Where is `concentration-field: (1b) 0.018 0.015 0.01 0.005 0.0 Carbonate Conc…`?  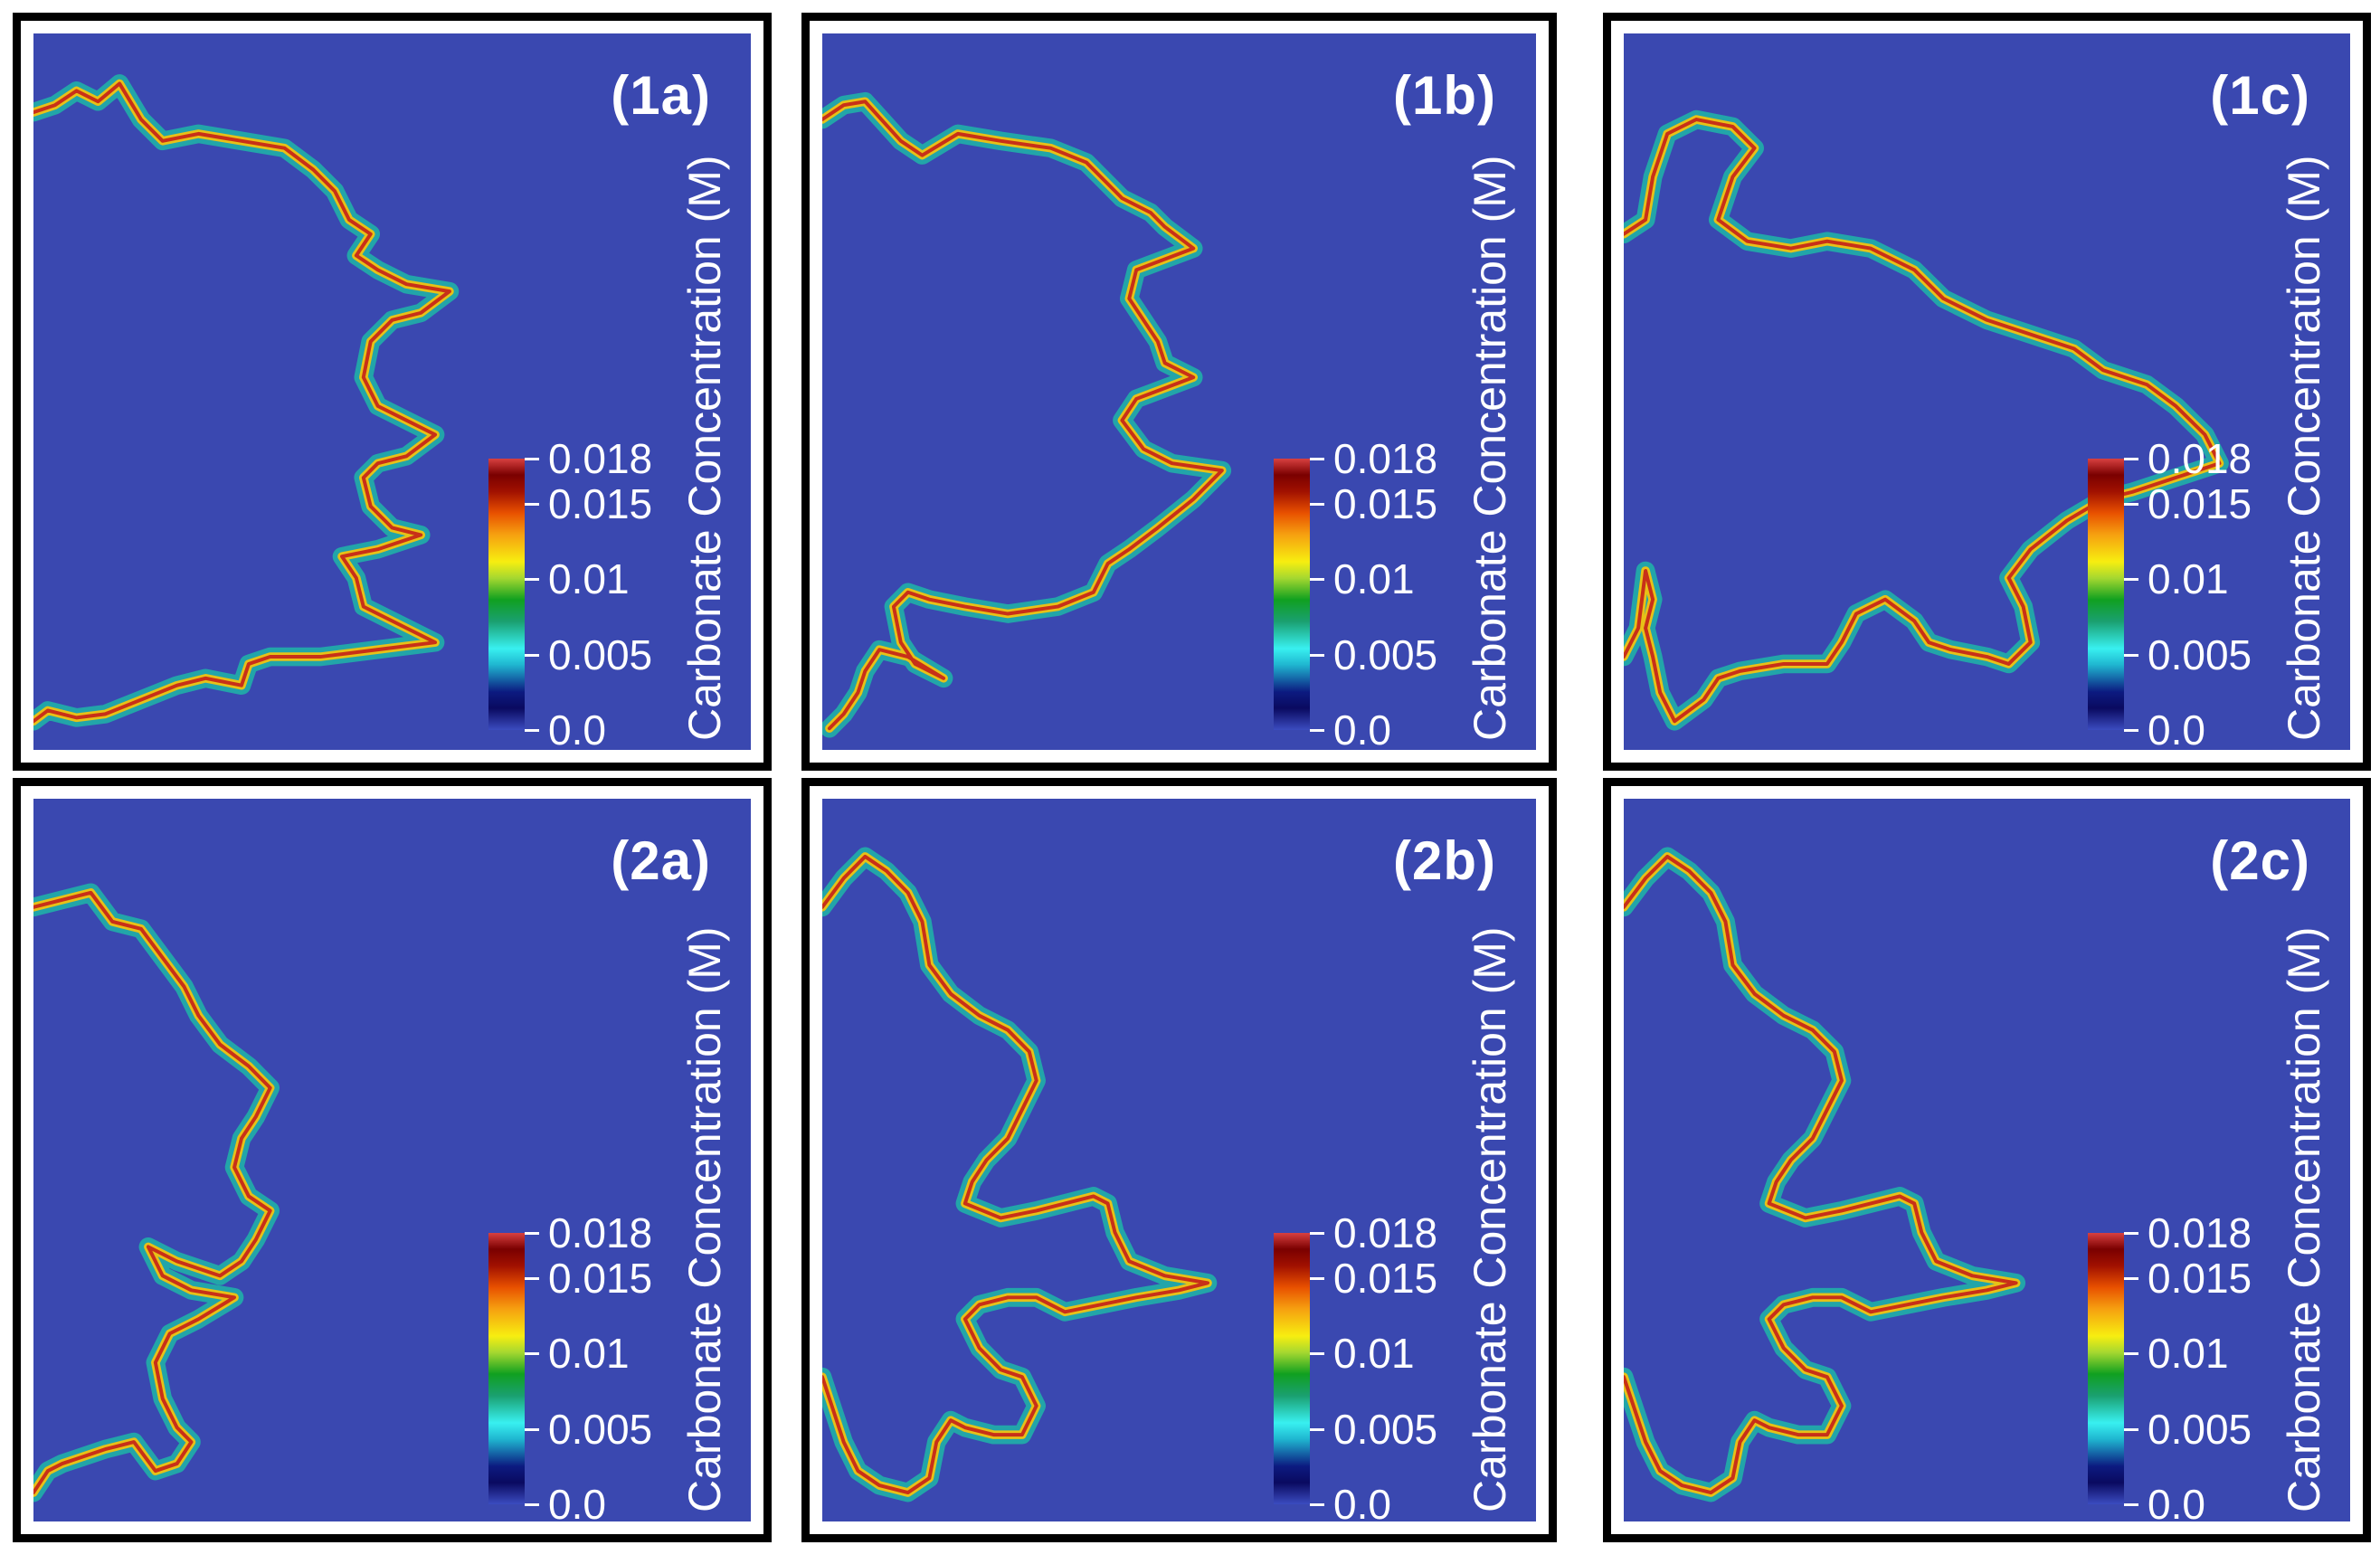 concentration-field: (1b) 0.018 0.015 0.01 0.005 0.0 Carbonate Conc… is located at coordinates (1179, 391).